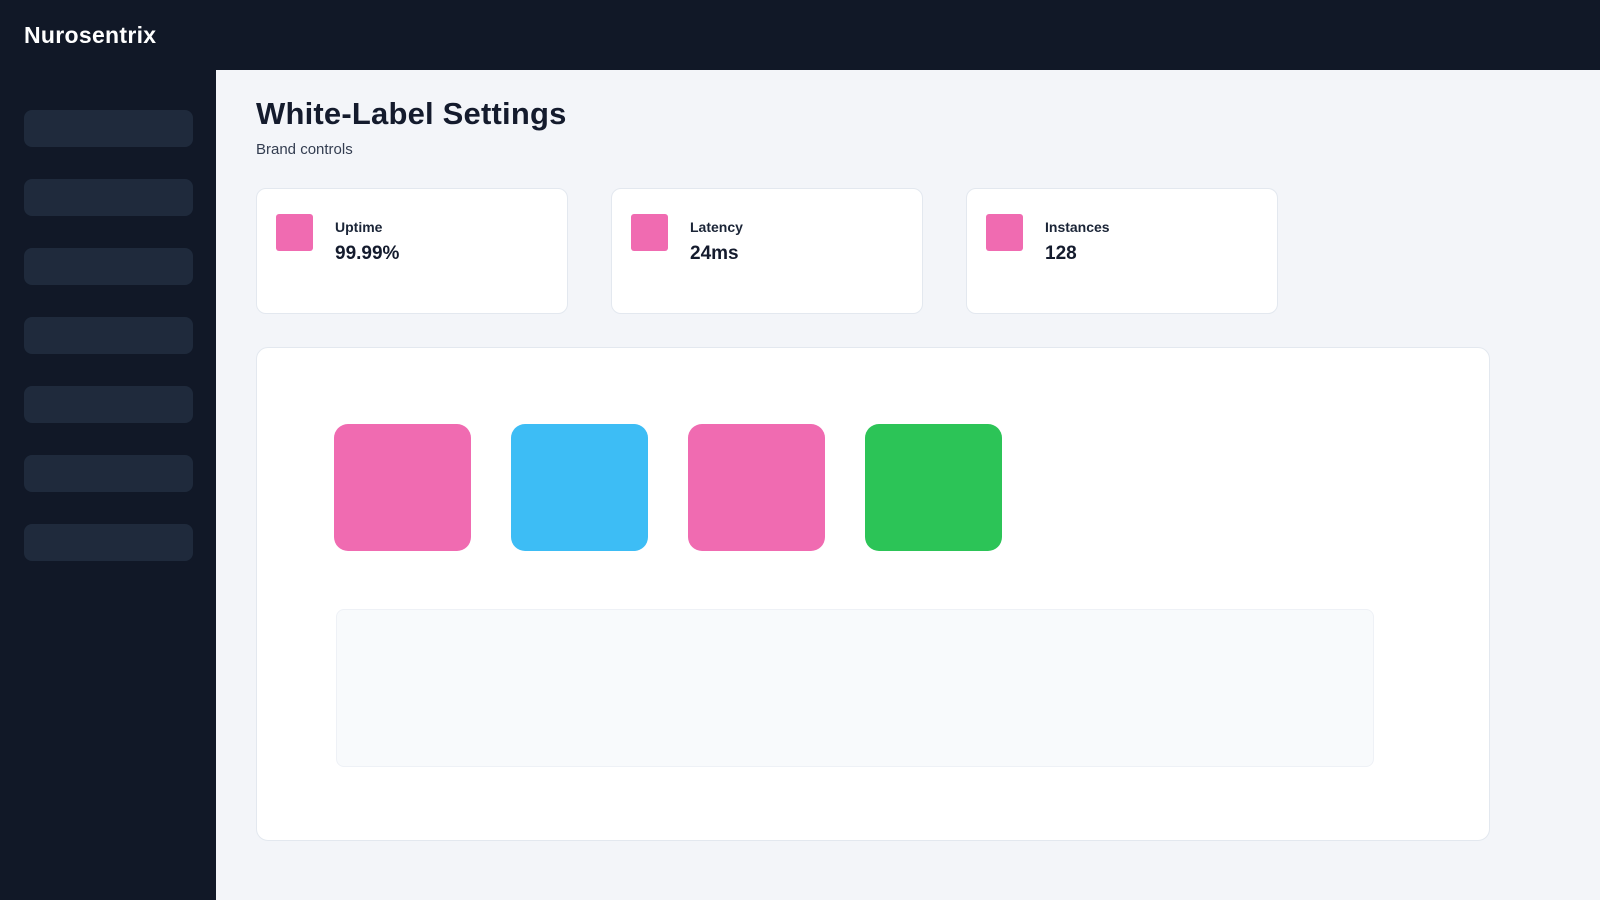 This screenshot has height=900, width=1600. What do you see at coordinates (756, 487) in the screenshot?
I see `brand-color-pink-2-swatch` at bounding box center [756, 487].